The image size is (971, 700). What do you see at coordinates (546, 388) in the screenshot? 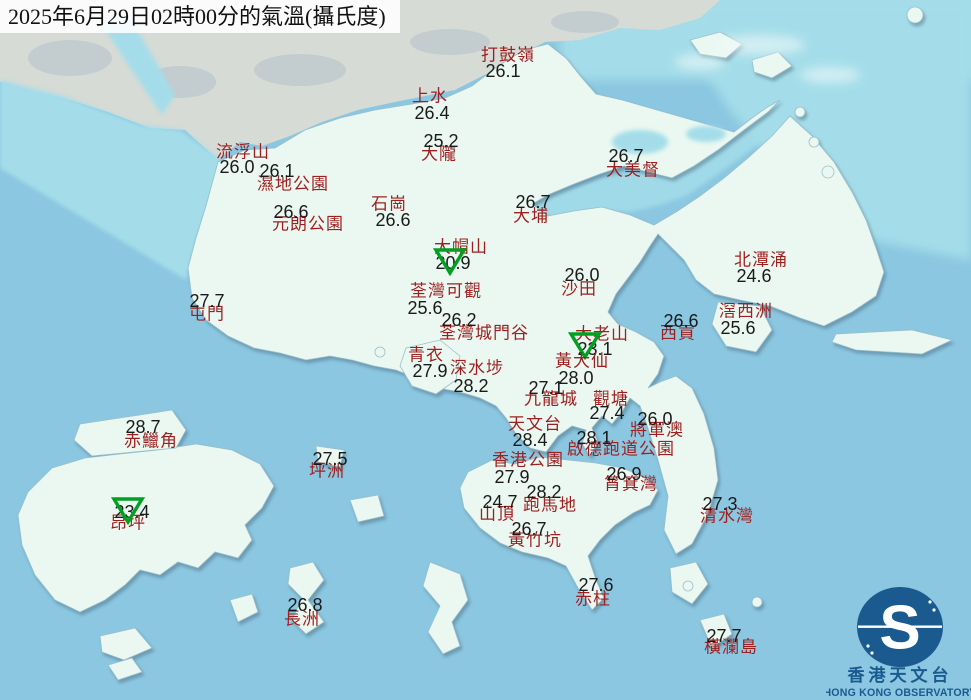
I see `station-temperature: 27.1` at bounding box center [546, 388].